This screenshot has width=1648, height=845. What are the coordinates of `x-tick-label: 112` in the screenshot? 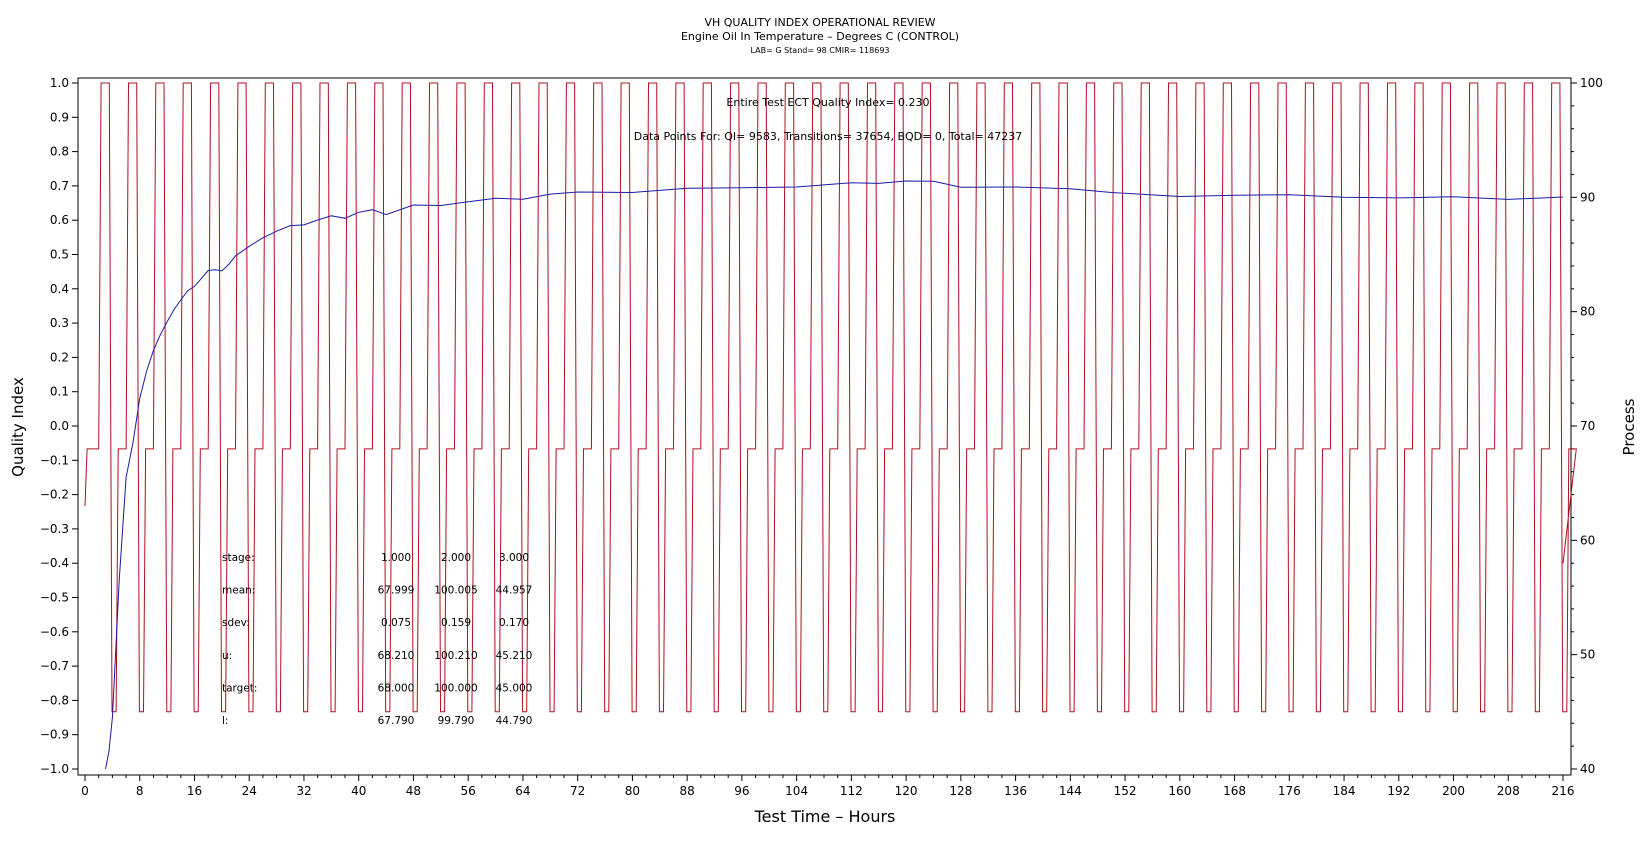 It's located at (851, 791).